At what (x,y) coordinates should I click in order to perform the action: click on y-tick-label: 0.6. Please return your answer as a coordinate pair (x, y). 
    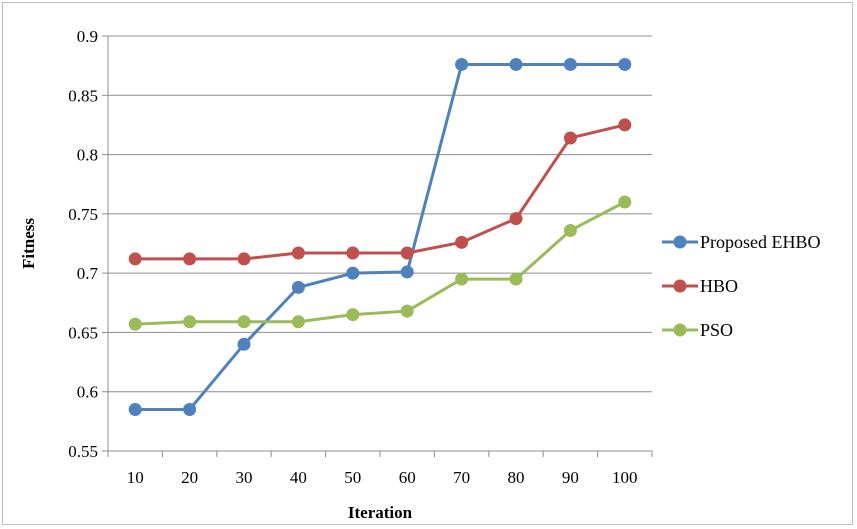
    Looking at the image, I should click on (87, 392).